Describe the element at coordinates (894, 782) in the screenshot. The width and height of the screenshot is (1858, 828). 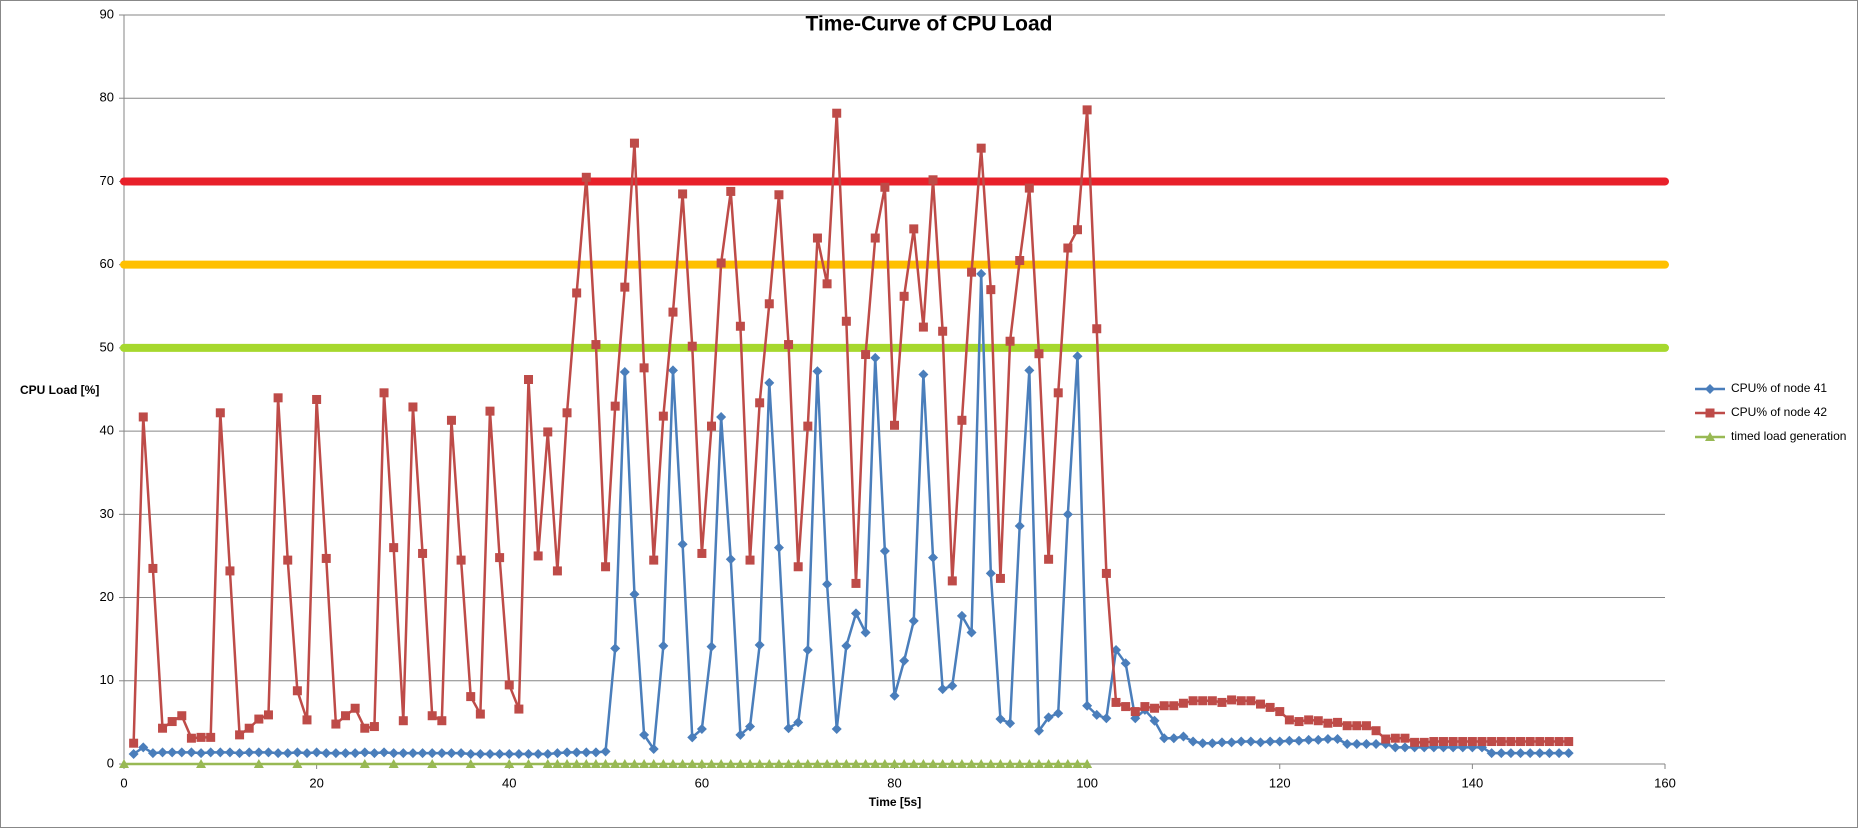
I see `x-tick-label: 80` at that location.